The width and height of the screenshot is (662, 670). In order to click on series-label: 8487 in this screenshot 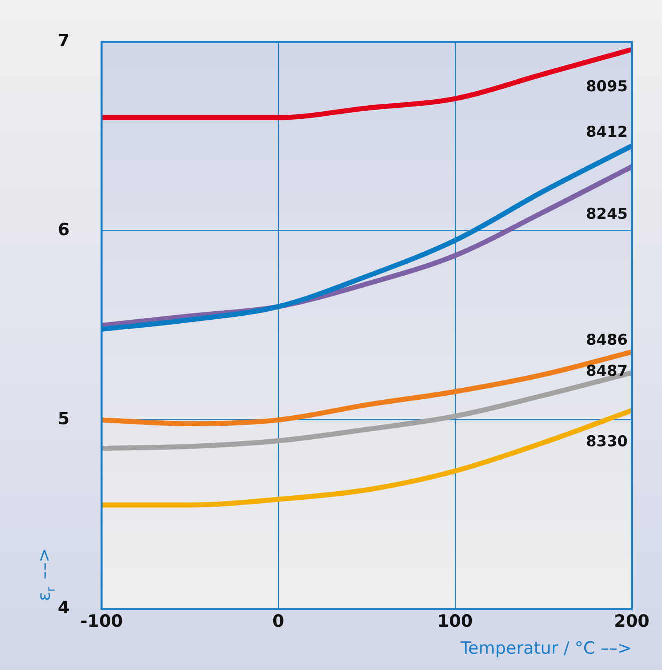, I will do `click(607, 371)`.